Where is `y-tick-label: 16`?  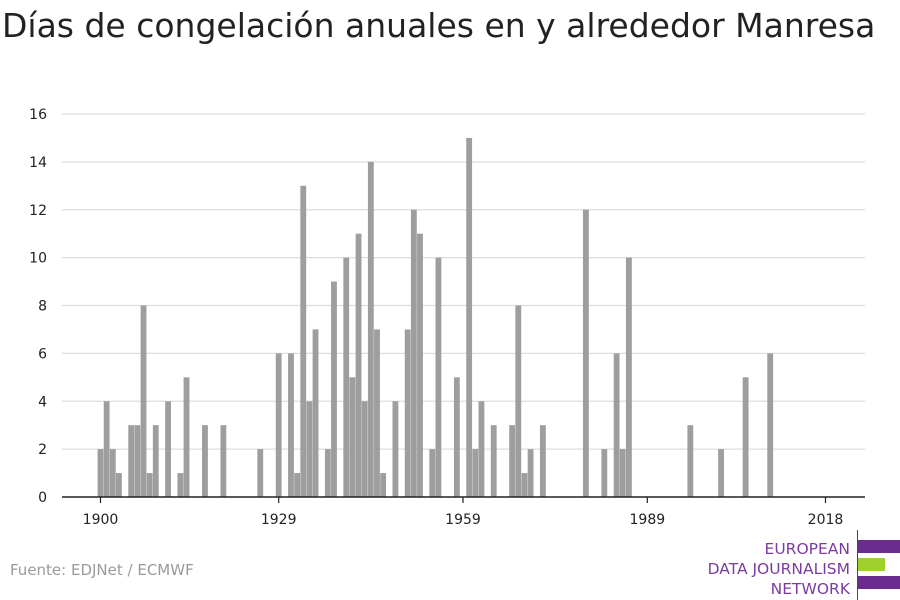
y-tick-label: 16 is located at coordinates (38, 115).